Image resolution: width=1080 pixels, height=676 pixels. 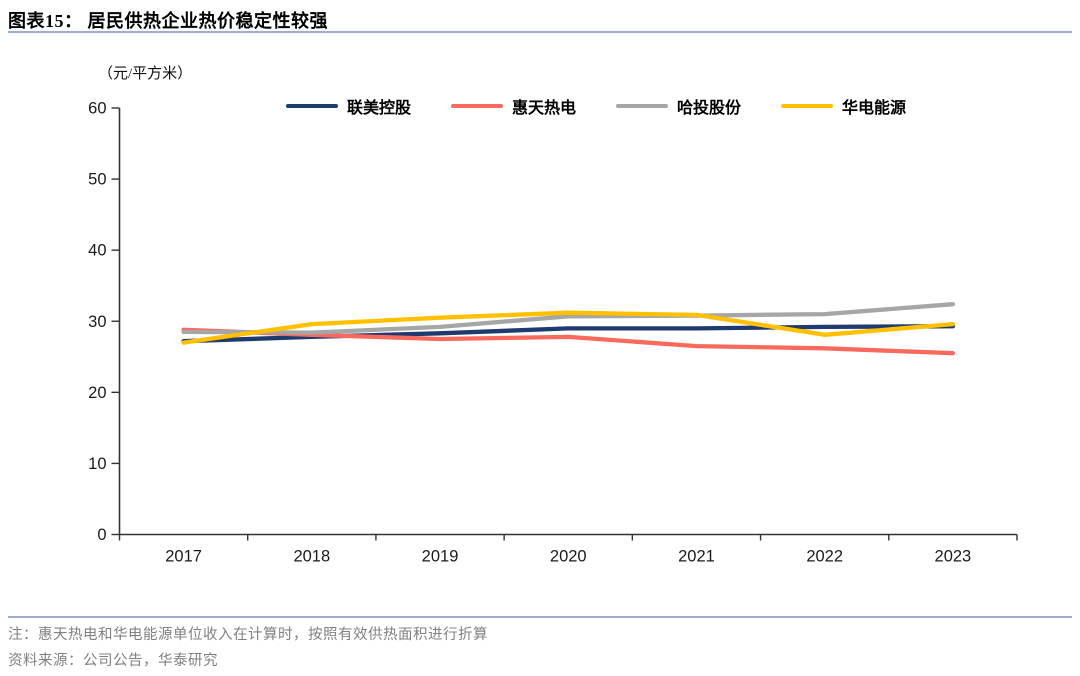 I want to click on legend-label: 华电能源, so click(x=874, y=108).